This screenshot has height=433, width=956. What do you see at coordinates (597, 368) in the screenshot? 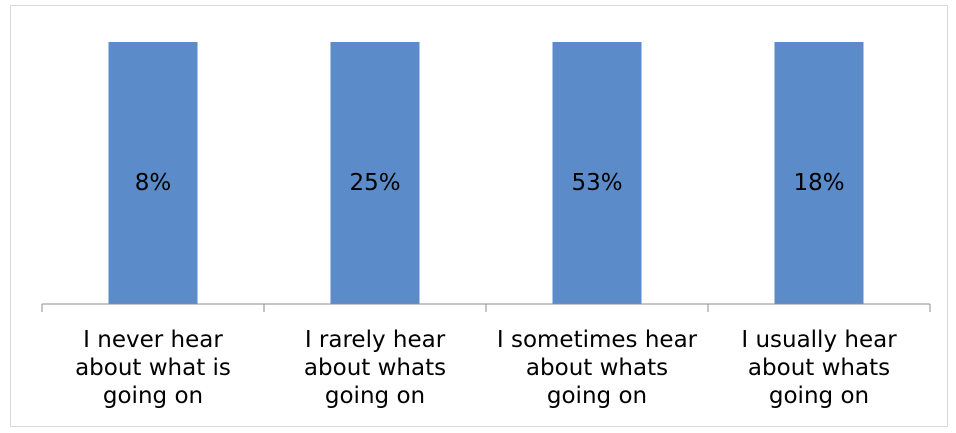
I see `category-label-3: I sometimes hear about whats going on` at bounding box center [597, 368].